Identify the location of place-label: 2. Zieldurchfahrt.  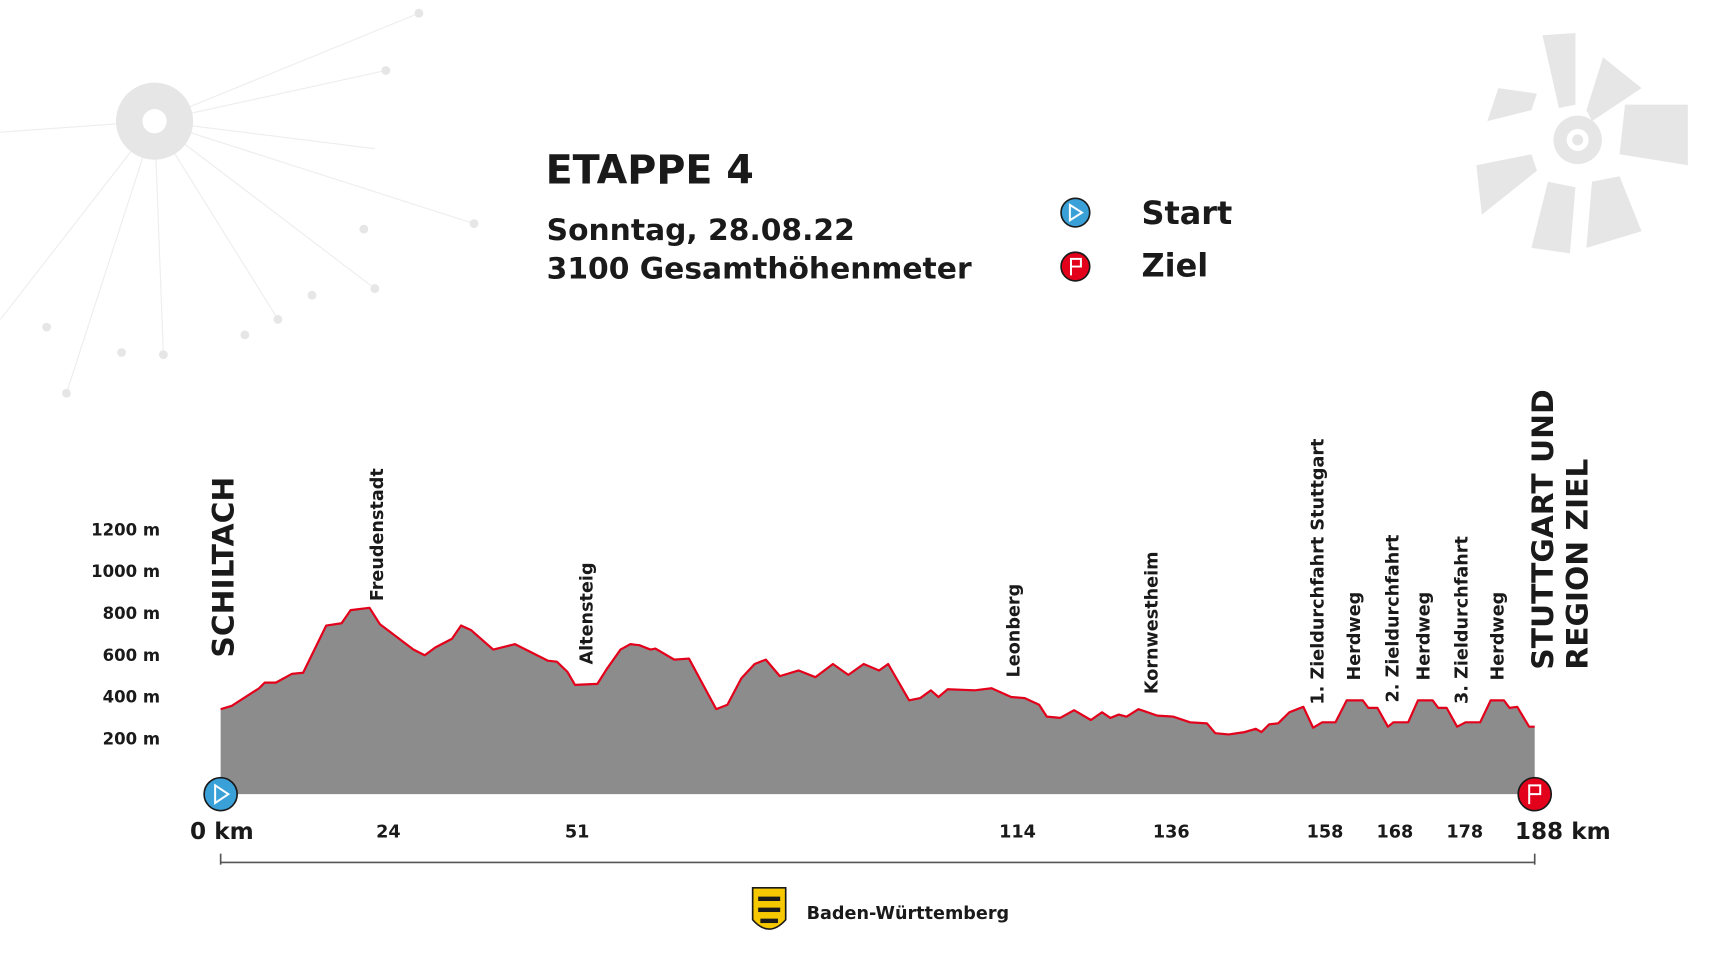
(1394, 618).